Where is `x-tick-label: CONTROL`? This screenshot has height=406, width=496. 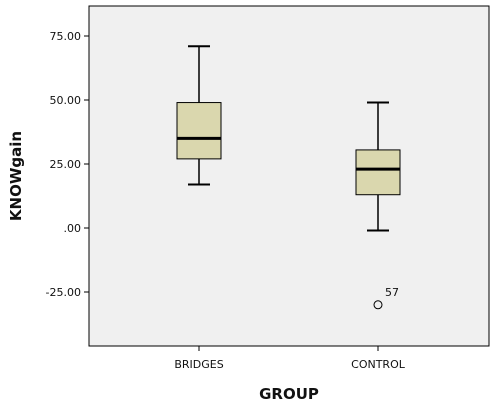 x-tick-label: CONTROL is located at coordinates (378, 364).